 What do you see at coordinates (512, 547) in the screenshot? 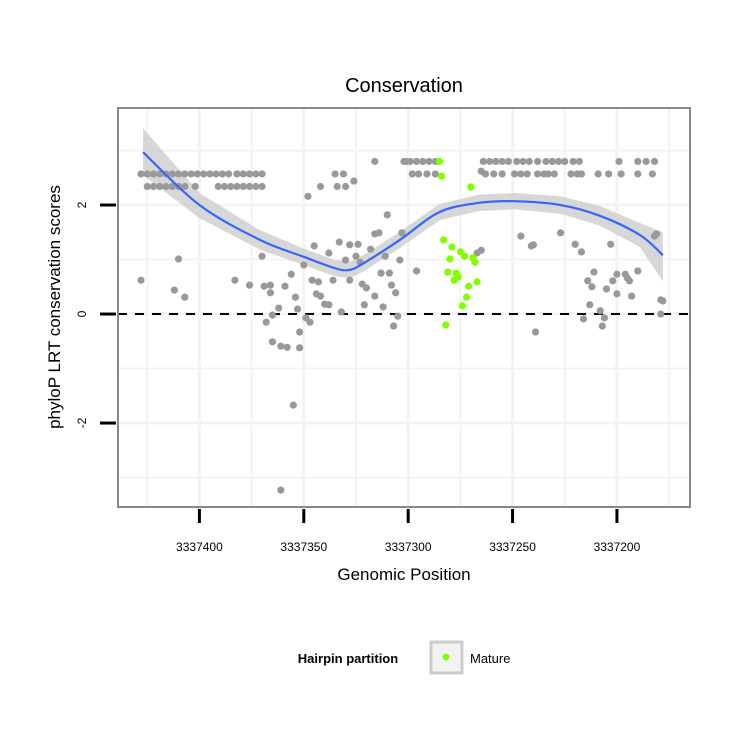
I see `x-tick-label: 3337250` at bounding box center [512, 547].